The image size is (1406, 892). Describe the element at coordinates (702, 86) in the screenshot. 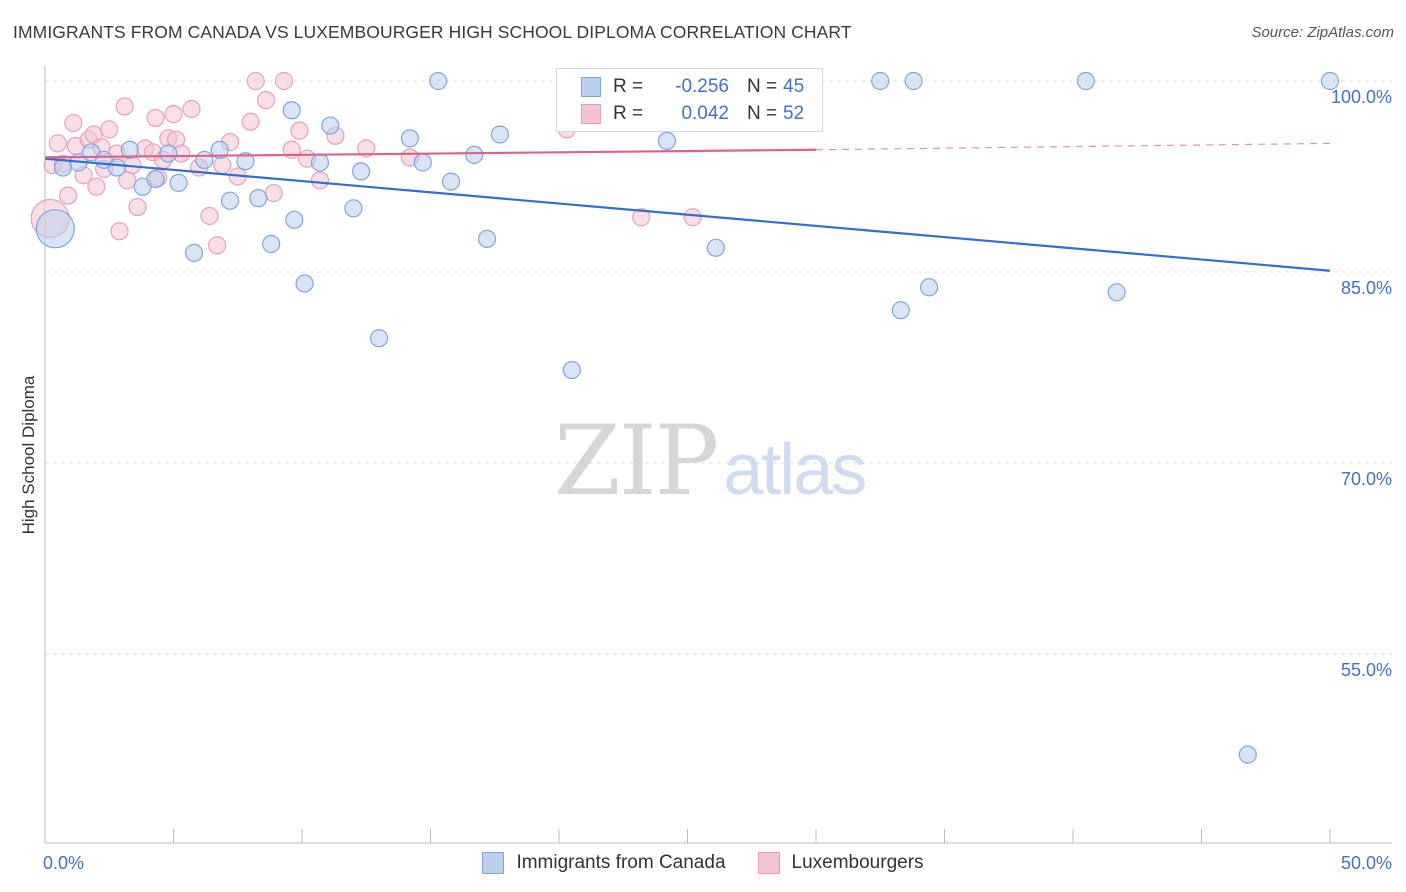

I see `legend-r-value: -0.256` at that location.